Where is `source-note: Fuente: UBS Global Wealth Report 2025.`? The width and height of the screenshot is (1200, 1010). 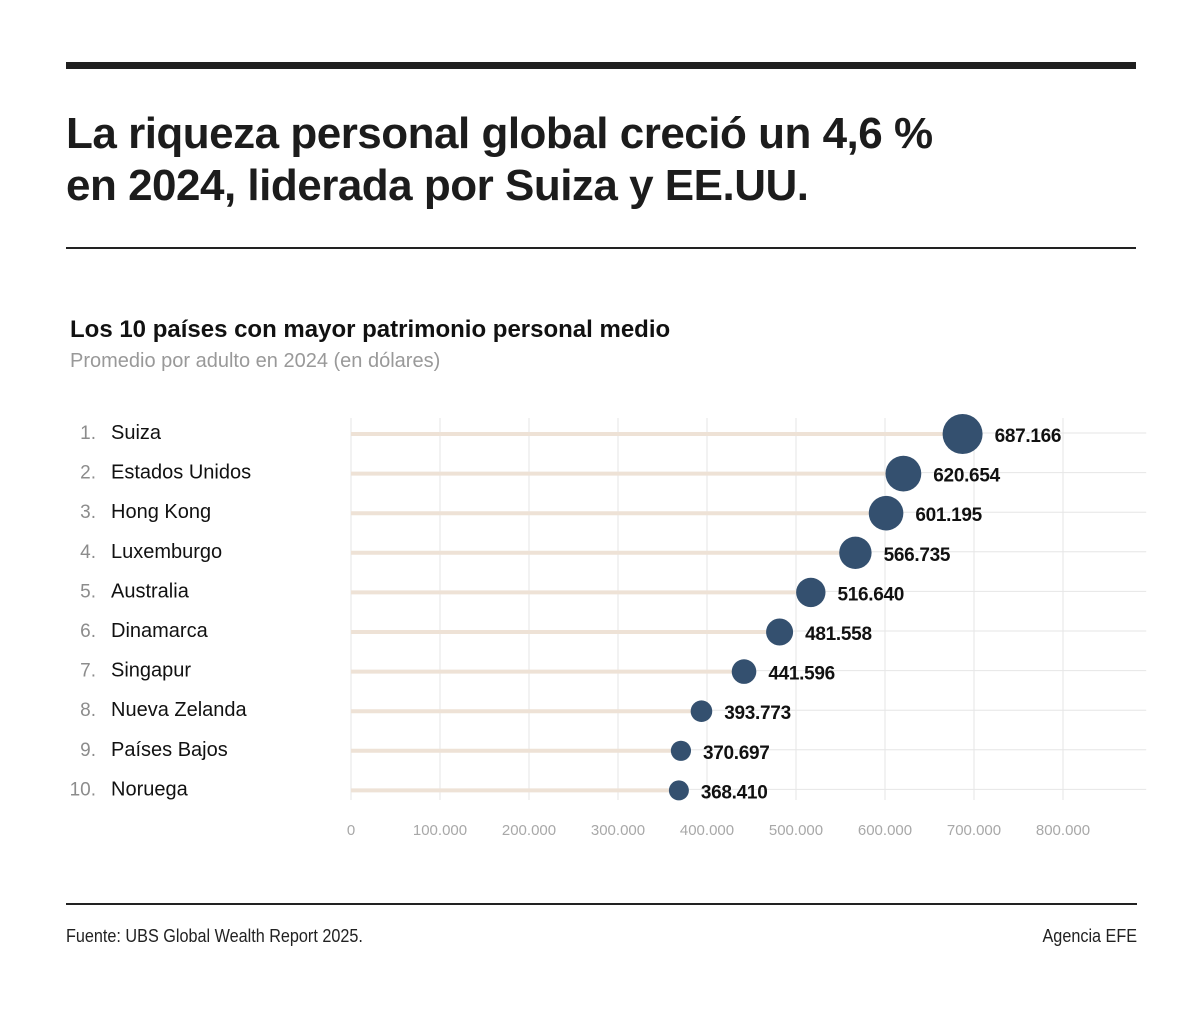
source-note: Fuente: UBS Global Wealth Report 2025. is located at coordinates (214, 936).